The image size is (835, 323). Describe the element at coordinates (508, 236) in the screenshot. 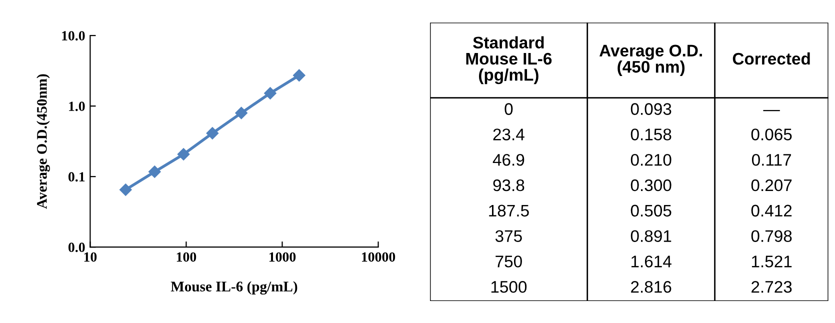

I see `text: 375` at that location.